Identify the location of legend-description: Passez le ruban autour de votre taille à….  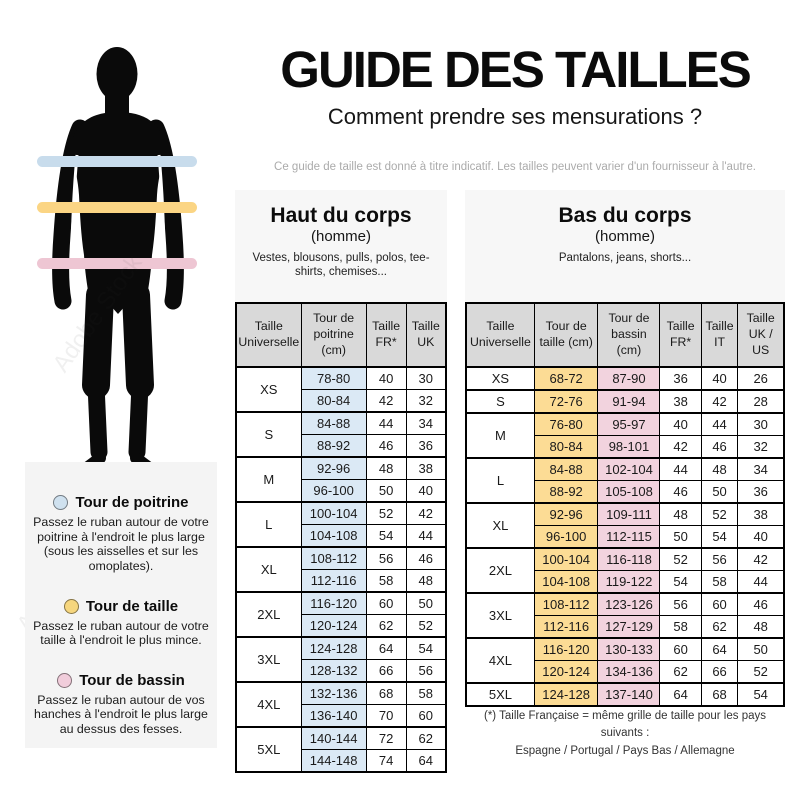
(121, 633).